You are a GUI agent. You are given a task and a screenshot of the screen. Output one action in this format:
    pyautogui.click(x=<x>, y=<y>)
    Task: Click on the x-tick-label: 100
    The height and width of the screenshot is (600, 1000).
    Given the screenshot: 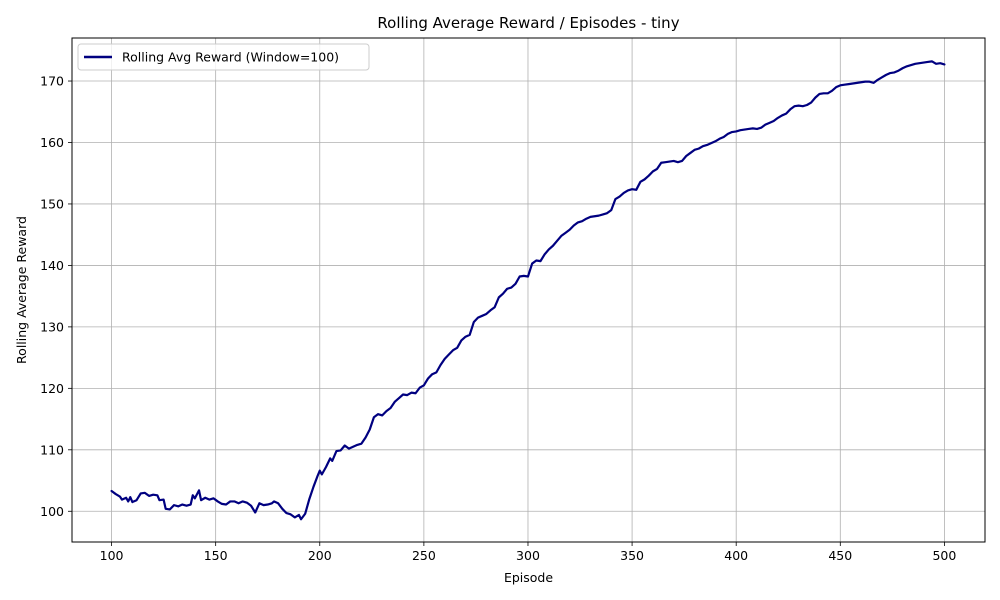 What is the action you would take?
    pyautogui.click(x=112, y=555)
    